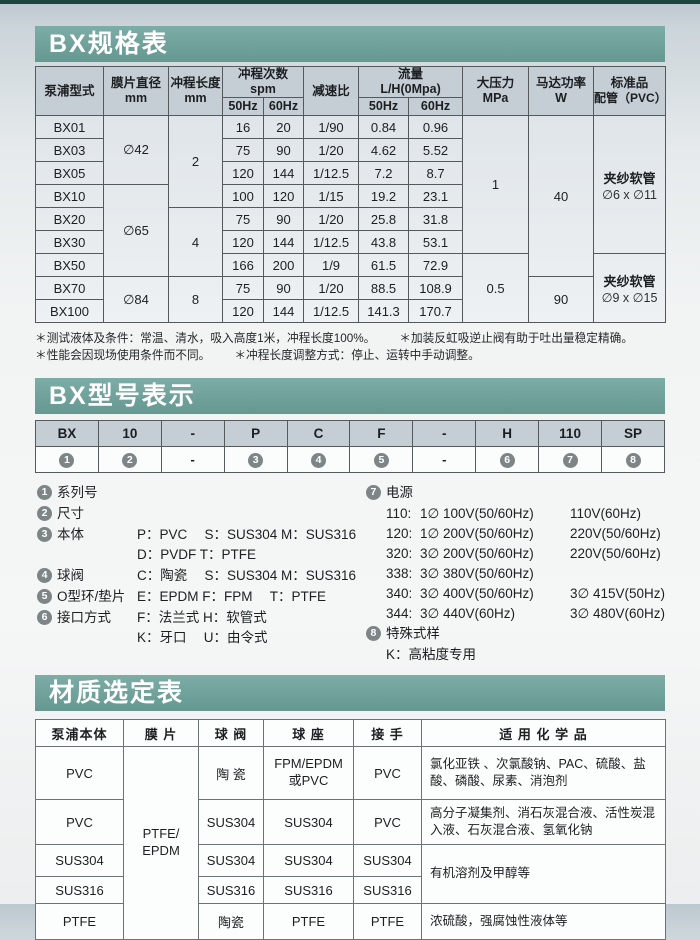  Describe the element at coordinates (136, 91) in the screenshot. I see `spec-header-diaphragm: 膜片直径 mm` at that location.